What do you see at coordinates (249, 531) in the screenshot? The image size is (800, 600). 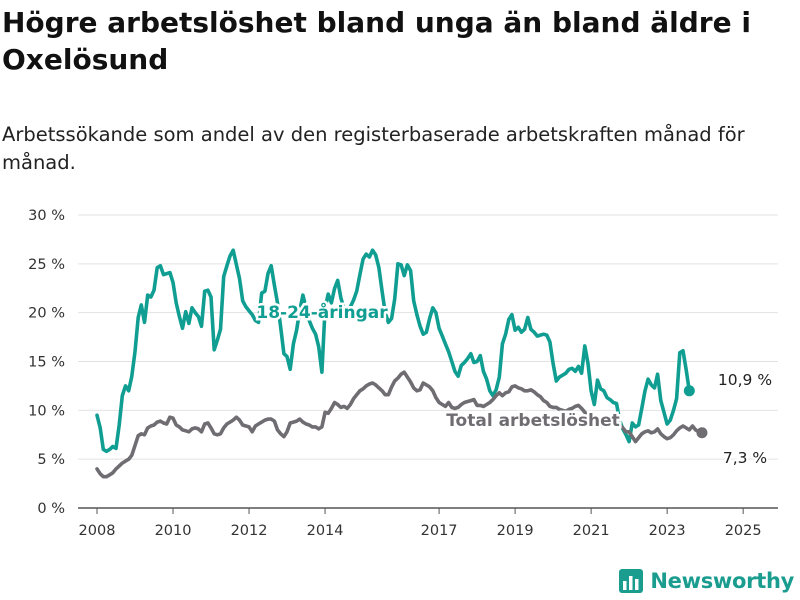 I see `x-tick-label: 2012` at bounding box center [249, 531].